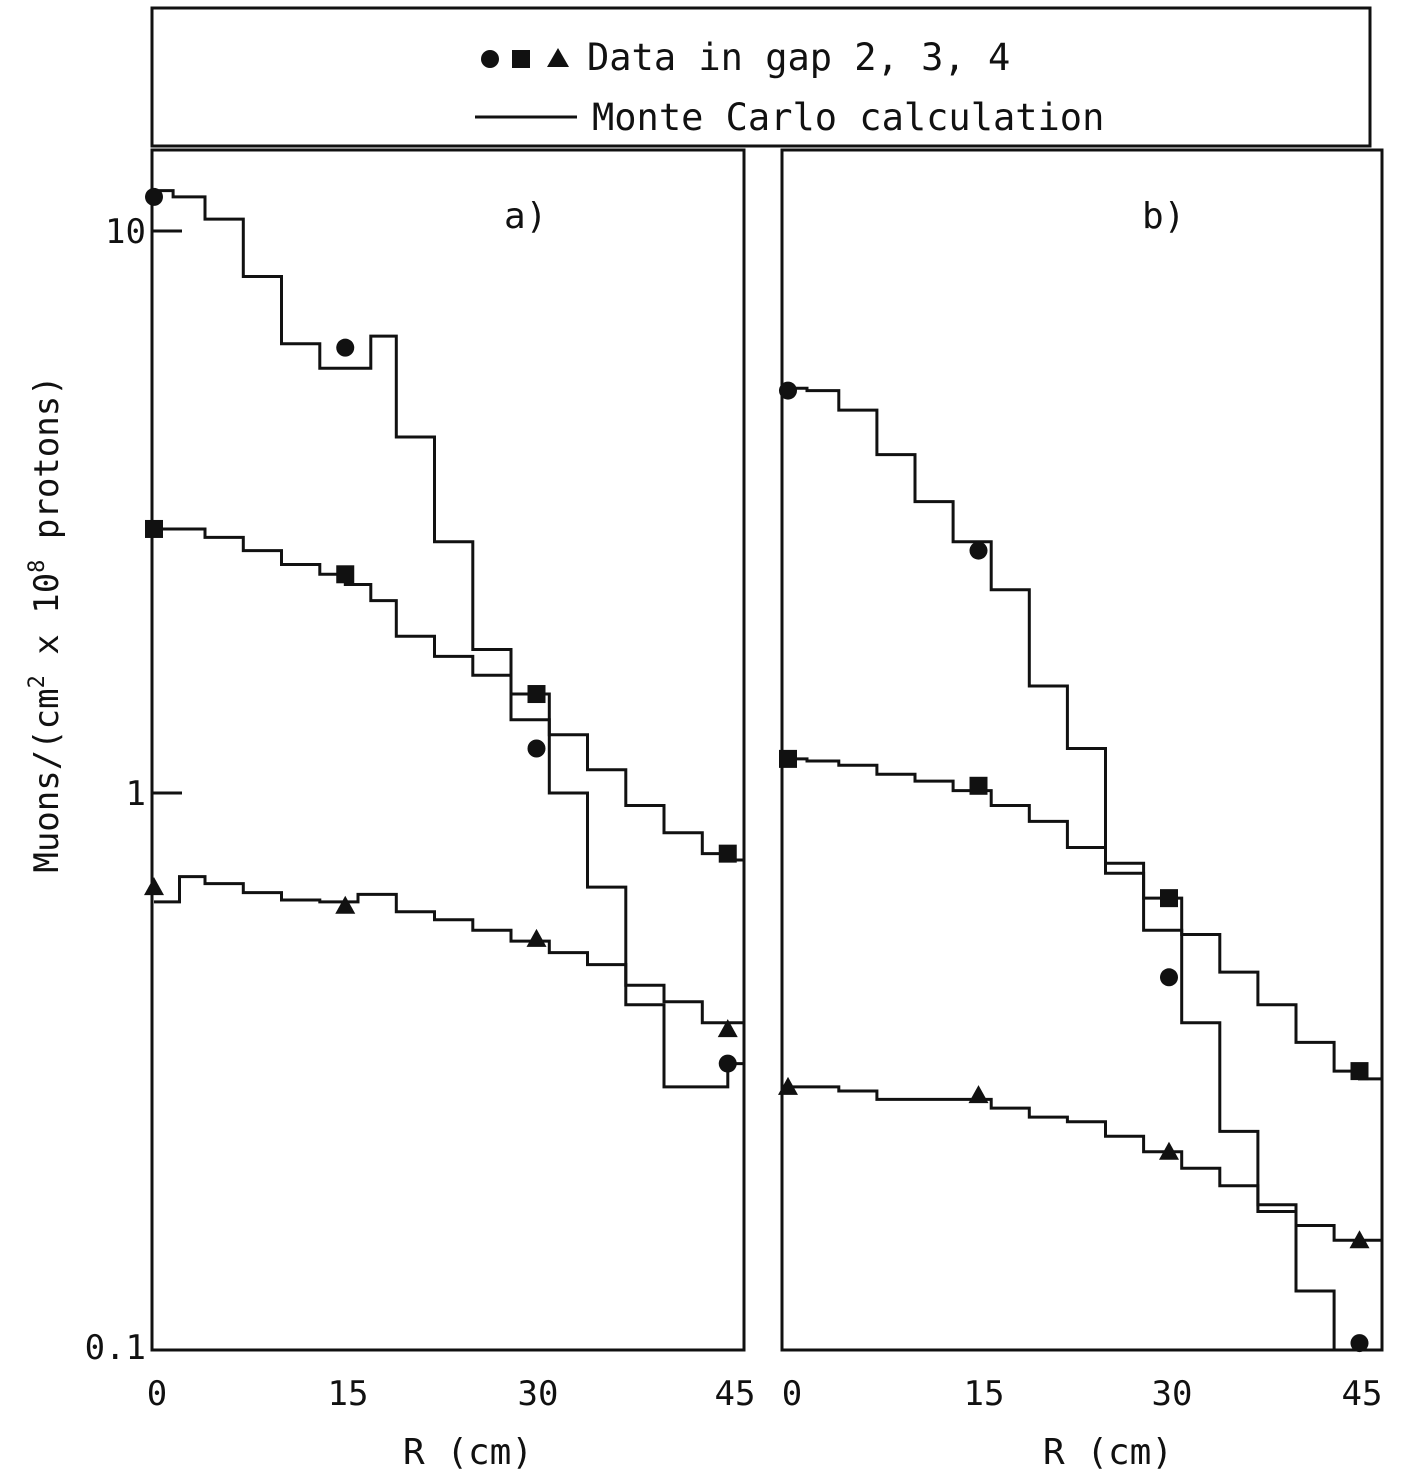  What do you see at coordinates (1108, 1452) in the screenshot?
I see `panel-b-x-axis-label: R (cm)` at bounding box center [1108, 1452].